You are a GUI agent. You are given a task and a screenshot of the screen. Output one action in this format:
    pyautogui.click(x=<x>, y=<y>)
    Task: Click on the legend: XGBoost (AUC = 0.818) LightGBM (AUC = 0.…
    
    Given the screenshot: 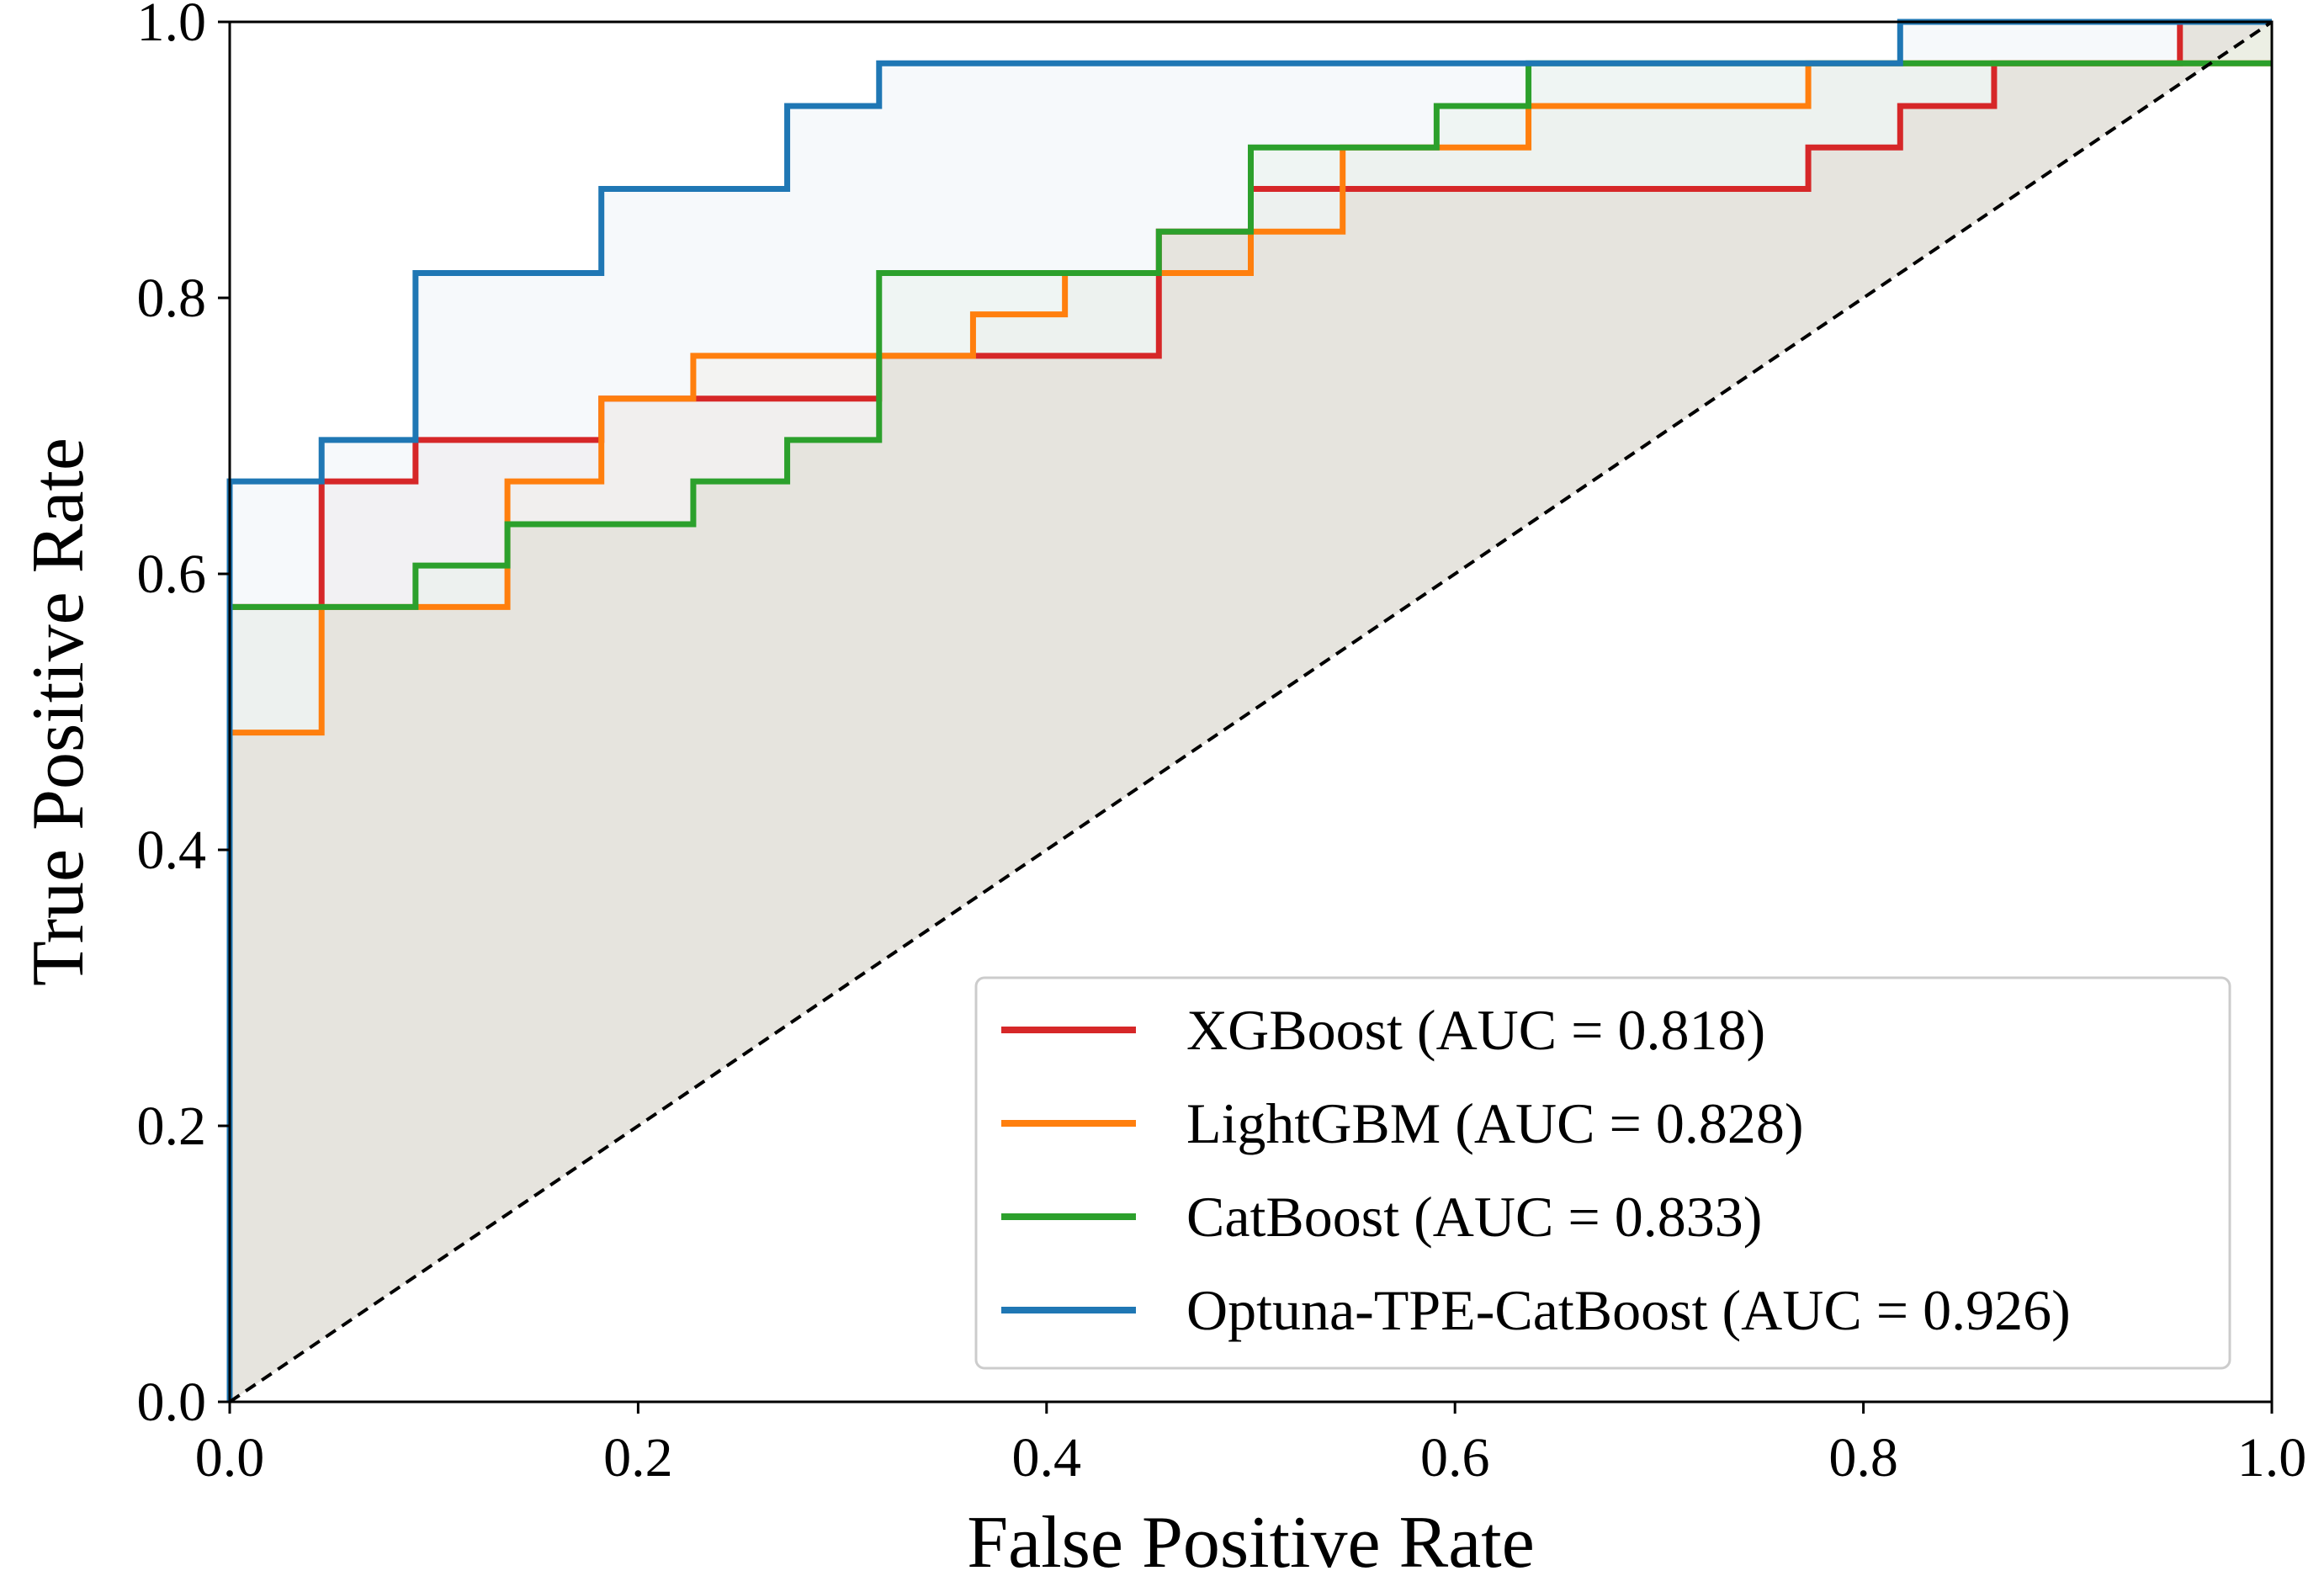 What is the action you would take?
    pyautogui.click(x=1602, y=1173)
    